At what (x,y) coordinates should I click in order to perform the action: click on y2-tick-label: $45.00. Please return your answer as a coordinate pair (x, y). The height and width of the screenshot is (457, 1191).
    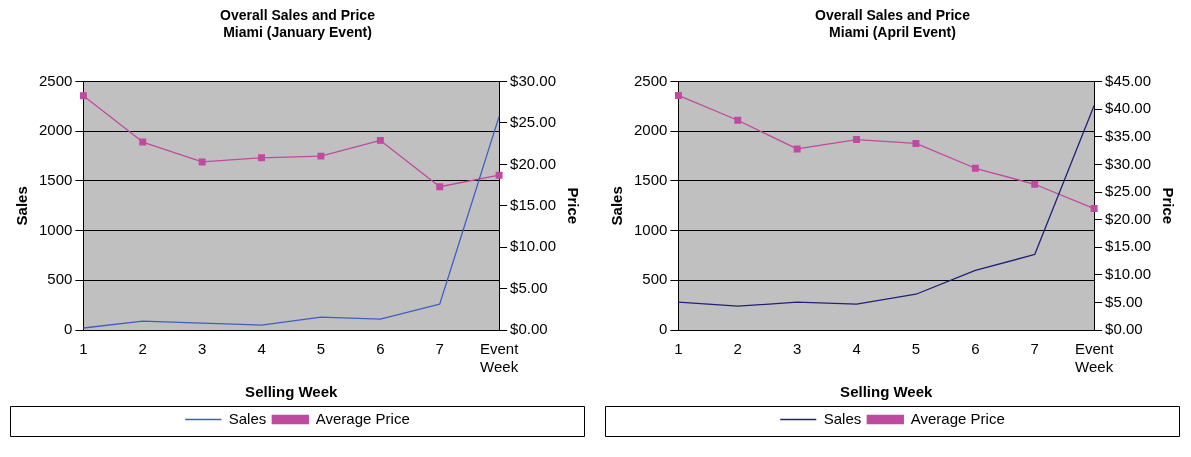
    Looking at the image, I should click on (1128, 80).